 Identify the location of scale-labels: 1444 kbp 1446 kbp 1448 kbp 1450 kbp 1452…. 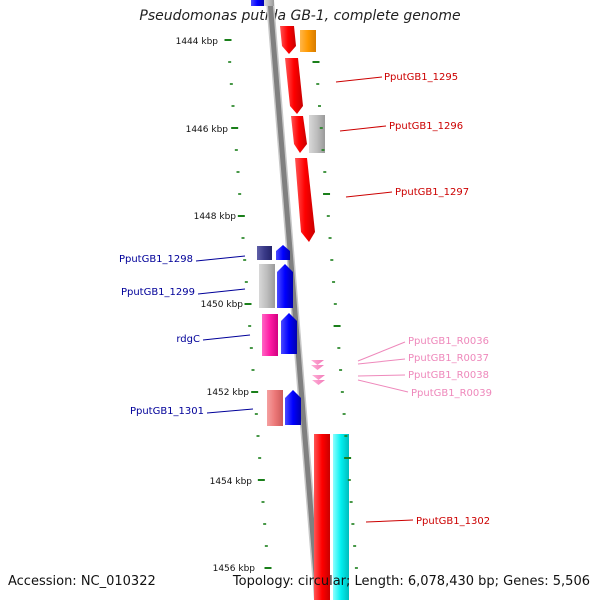
(216, 305).